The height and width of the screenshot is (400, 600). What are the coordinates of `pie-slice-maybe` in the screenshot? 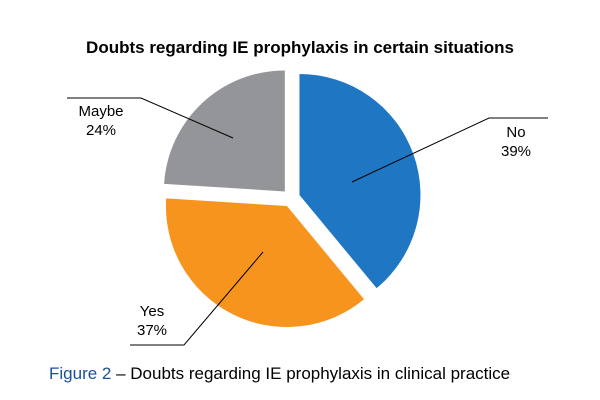 It's located at (224, 131).